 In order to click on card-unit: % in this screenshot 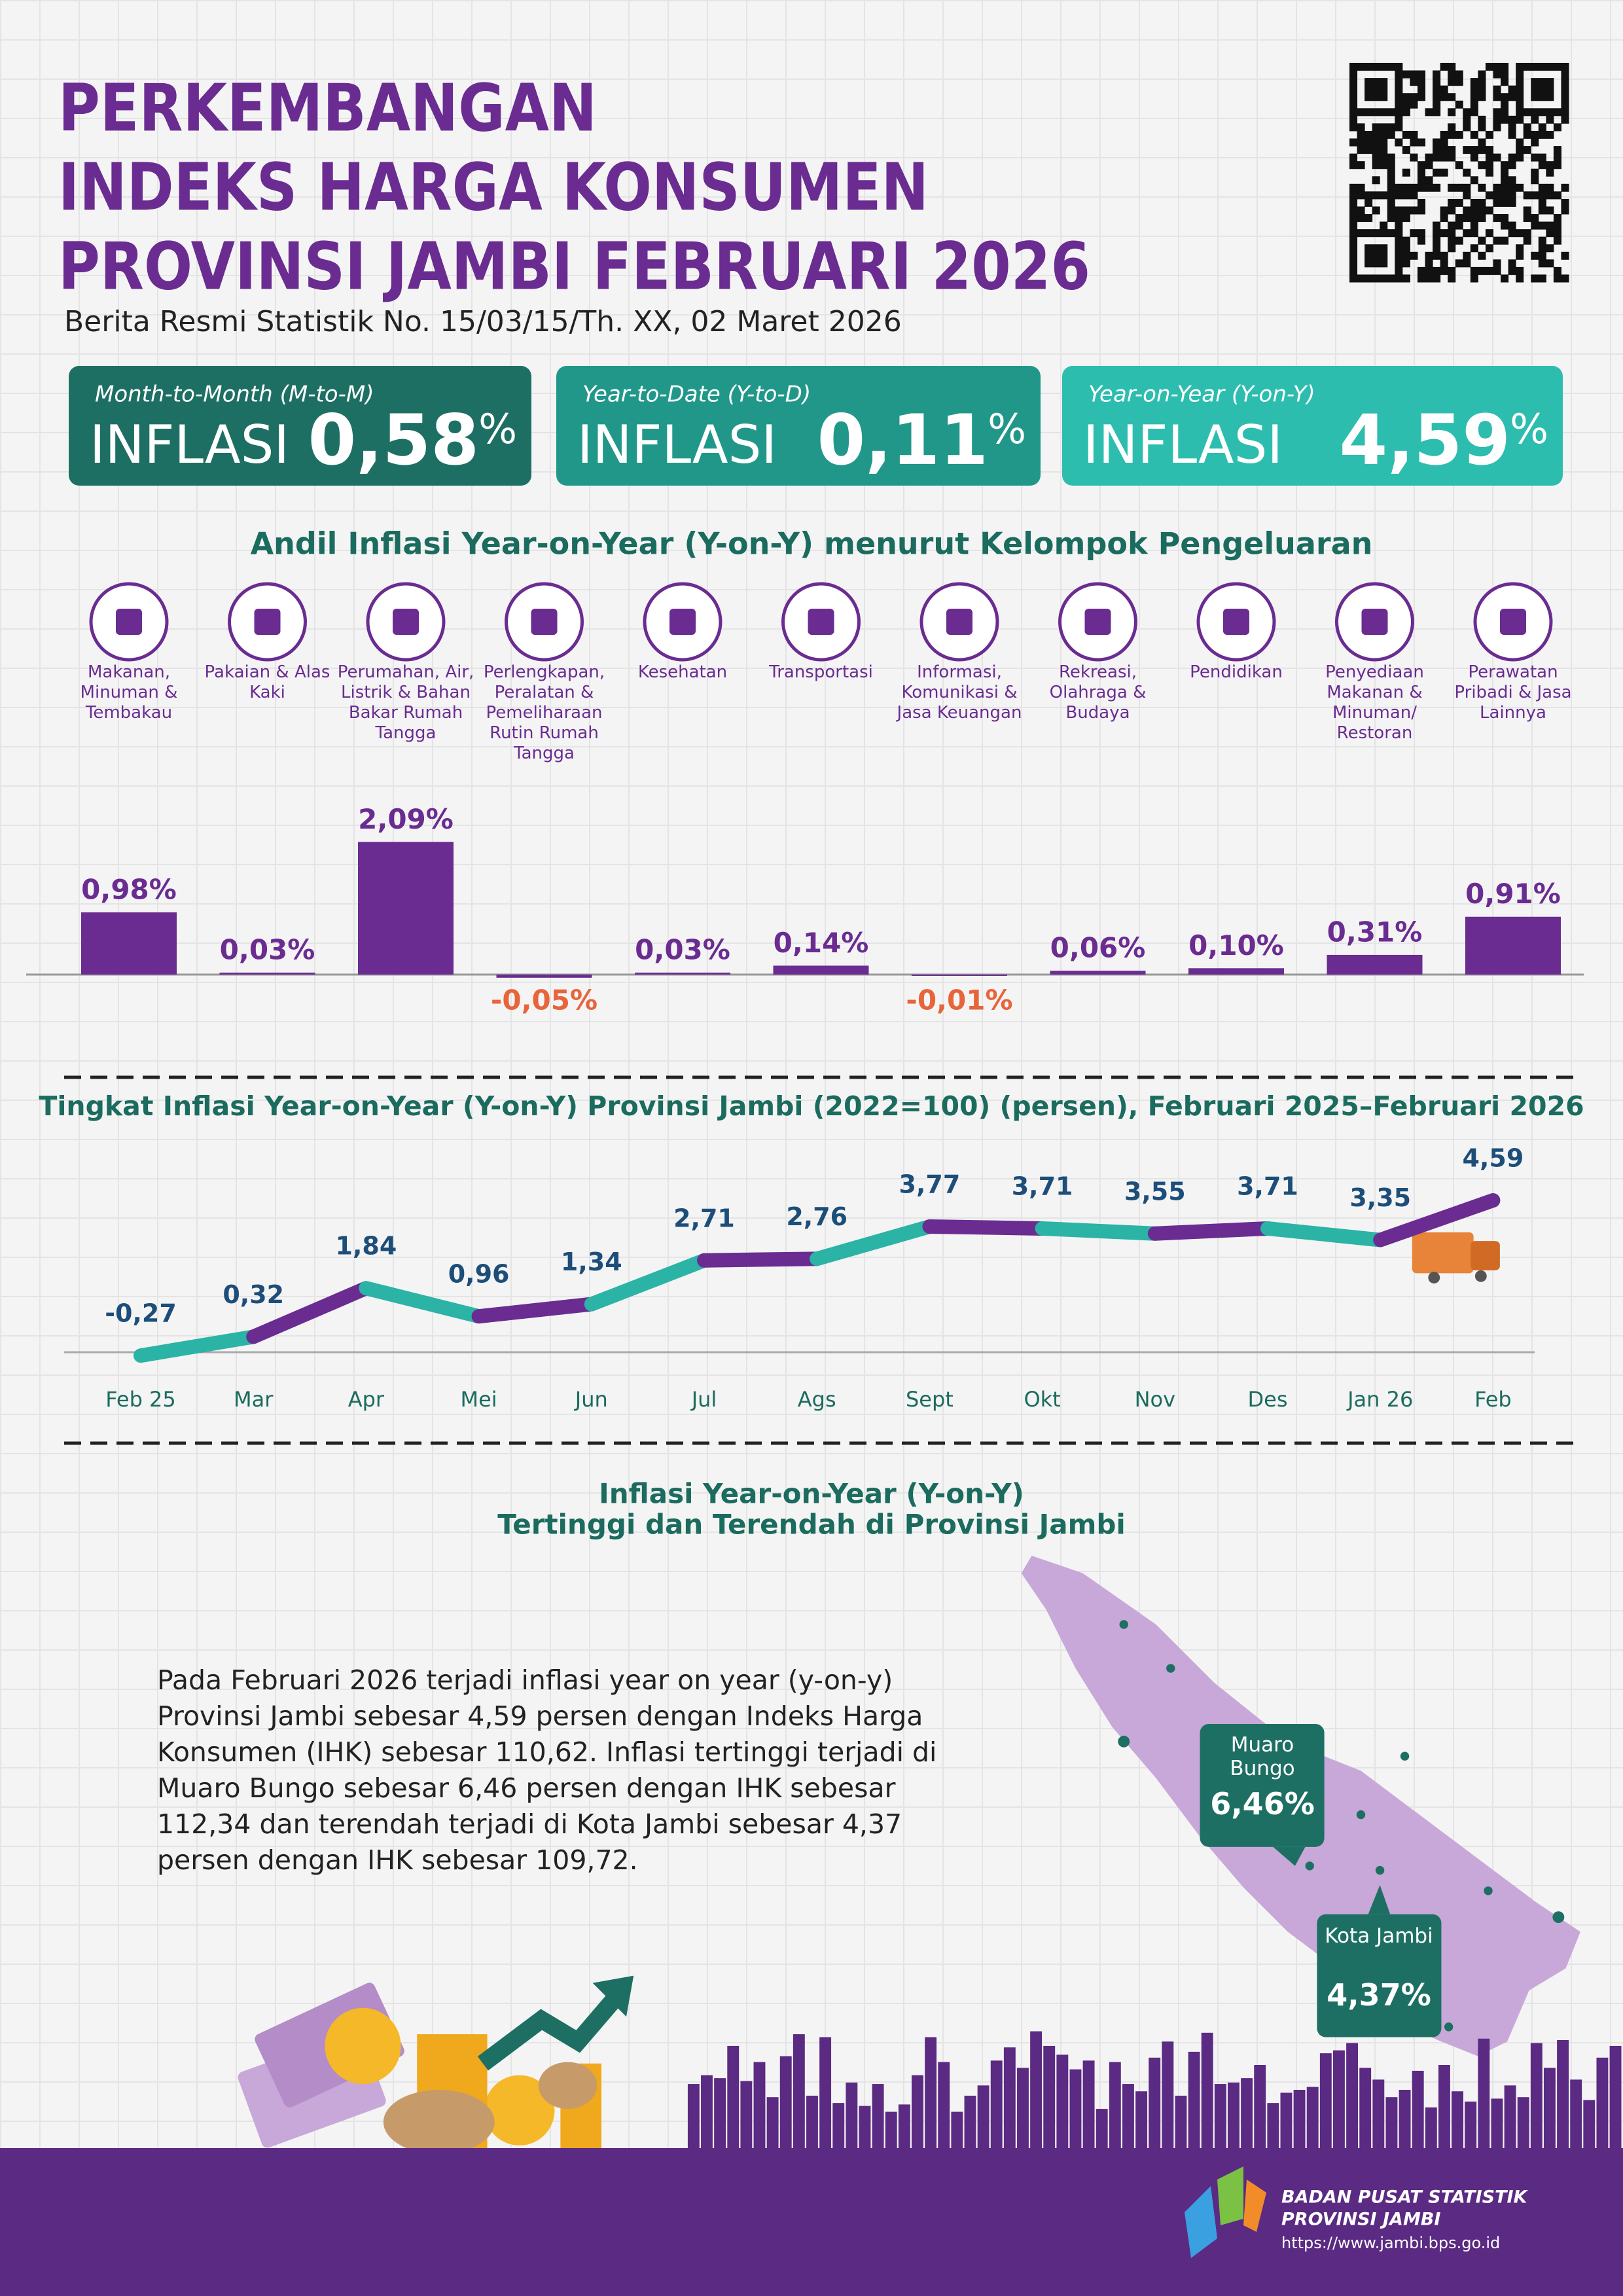, I will do `click(1529, 429)`.